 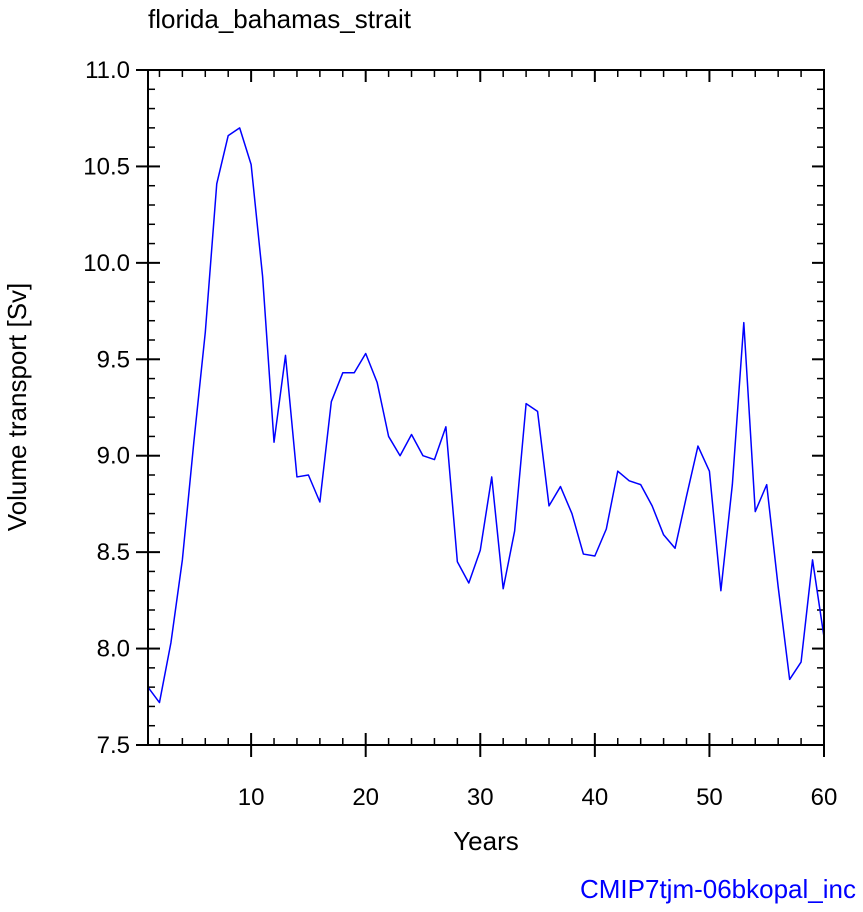 What do you see at coordinates (106, 408) in the screenshot?
I see `y-tick-labels: 7.5 8.0 8.5 9.0 9.5 10.0 10.5 11.0` at bounding box center [106, 408].